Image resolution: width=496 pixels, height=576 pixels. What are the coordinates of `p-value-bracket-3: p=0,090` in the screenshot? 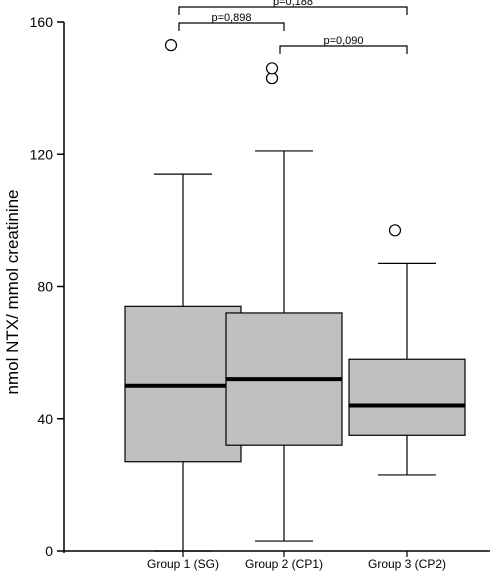 It's located at (343, 44).